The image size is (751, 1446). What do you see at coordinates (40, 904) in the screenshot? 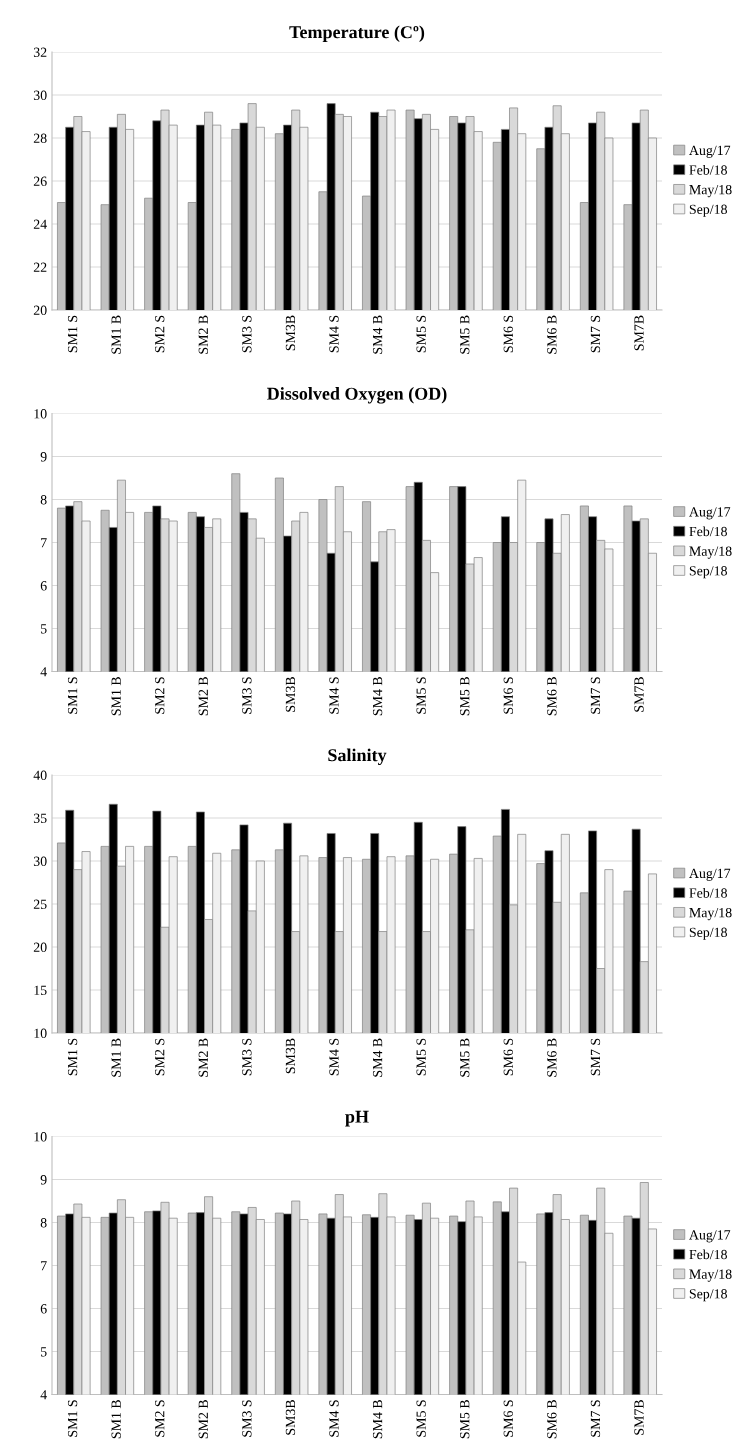
I see `y-tick-label: 25` at bounding box center [40, 904].